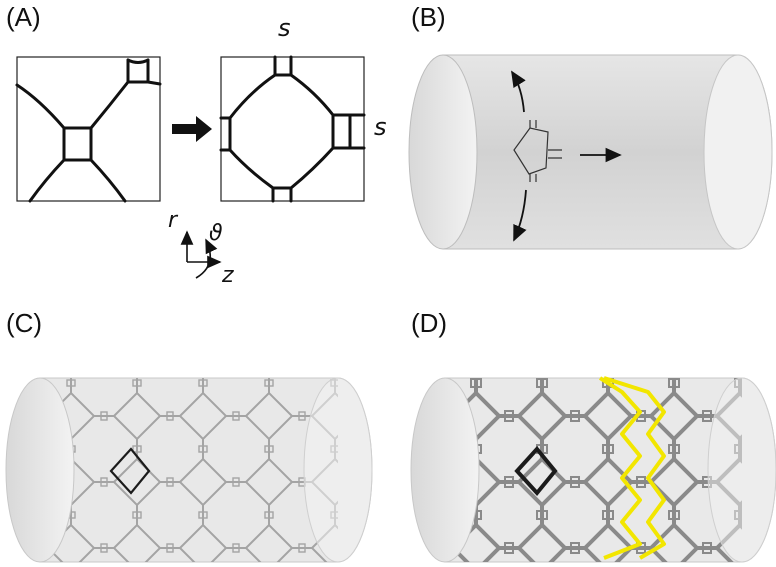 Image resolution: width=776 pixels, height=567 pixels. What do you see at coordinates (429, 323) in the screenshot?
I see `panel-label-d: (D)` at bounding box center [429, 323].